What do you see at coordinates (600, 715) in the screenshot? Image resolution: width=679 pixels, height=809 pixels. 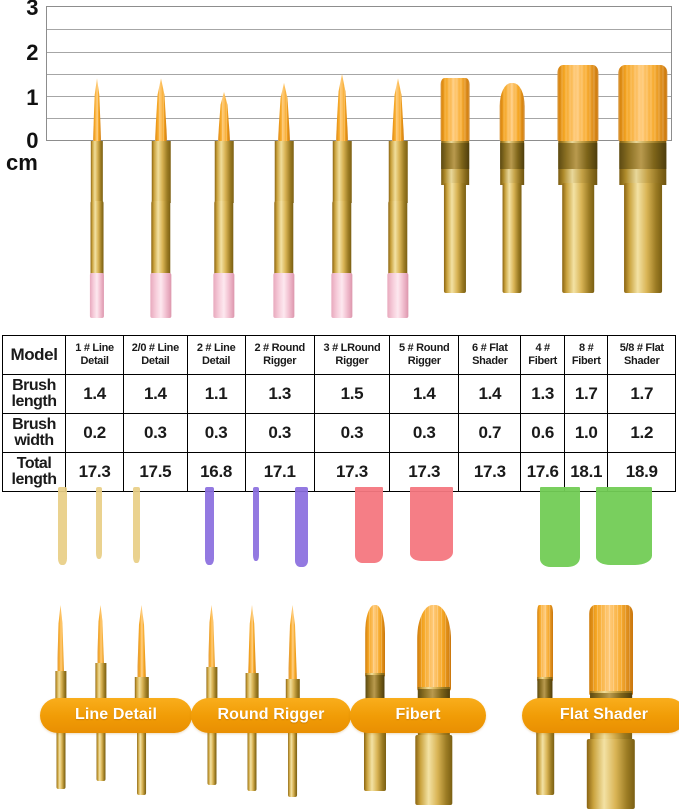 I see `brush-type-badge: Flat Shader` at bounding box center [600, 715].